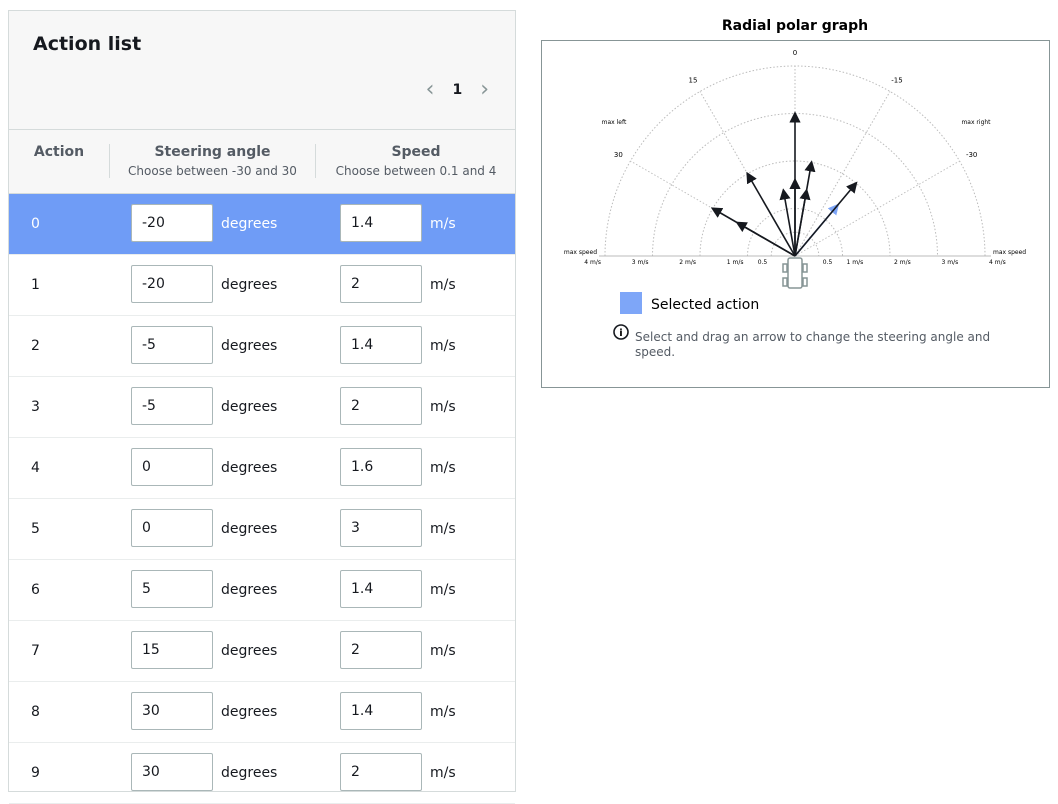  What do you see at coordinates (212, 171) in the screenshot?
I see `column-hint: Choose between -30 and 30` at bounding box center [212, 171].